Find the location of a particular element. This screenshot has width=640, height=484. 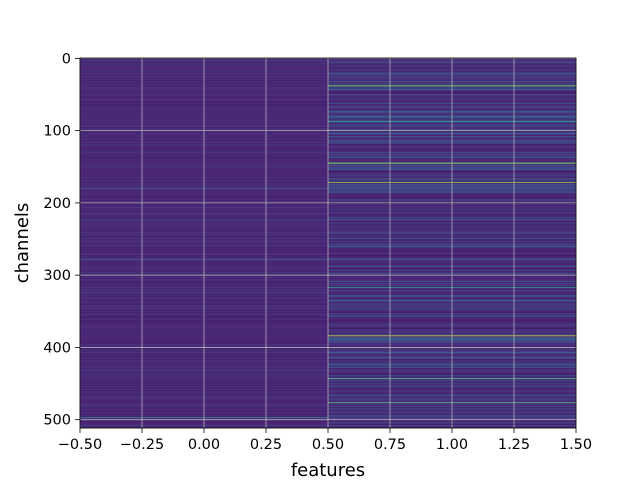

x-tick-label: 0.00 is located at coordinates (204, 445).